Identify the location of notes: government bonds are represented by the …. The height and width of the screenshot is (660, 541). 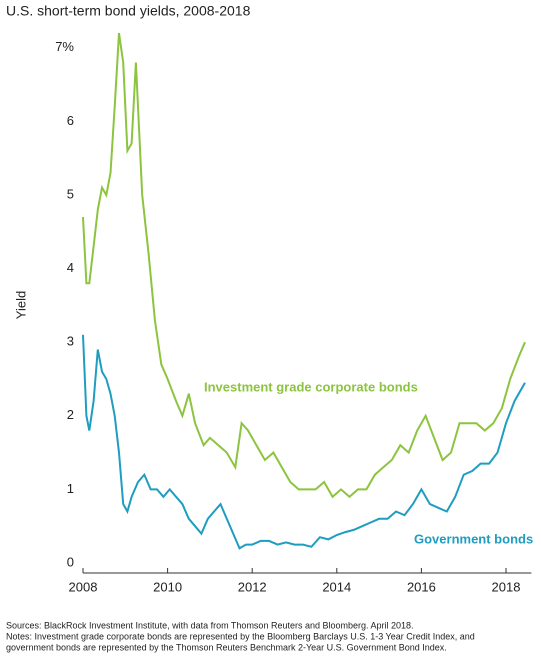
(226, 647).